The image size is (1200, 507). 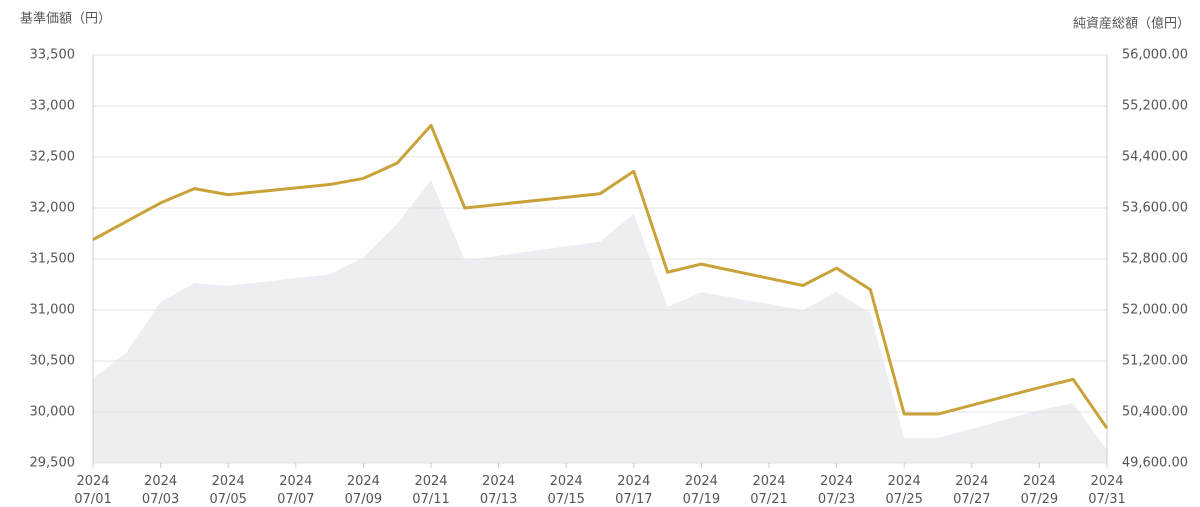 I want to click on y-tick-label: 30,000, so click(x=53, y=412).